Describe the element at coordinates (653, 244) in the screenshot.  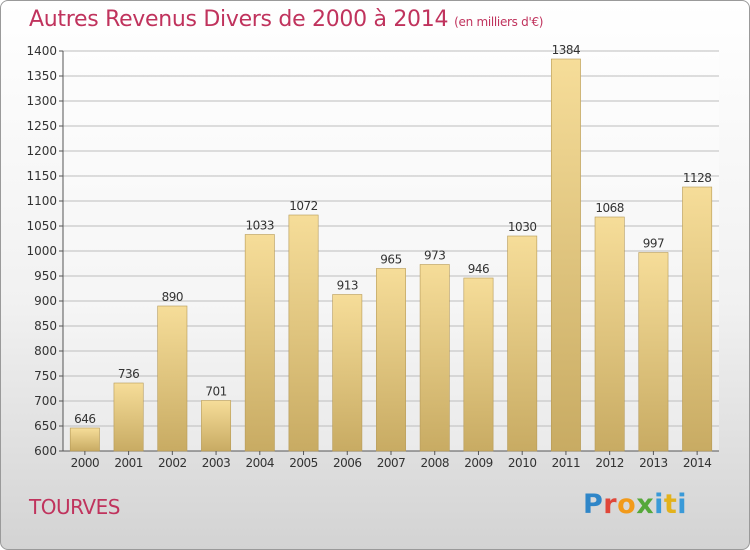
I see `bar-value-label: 997` at that location.